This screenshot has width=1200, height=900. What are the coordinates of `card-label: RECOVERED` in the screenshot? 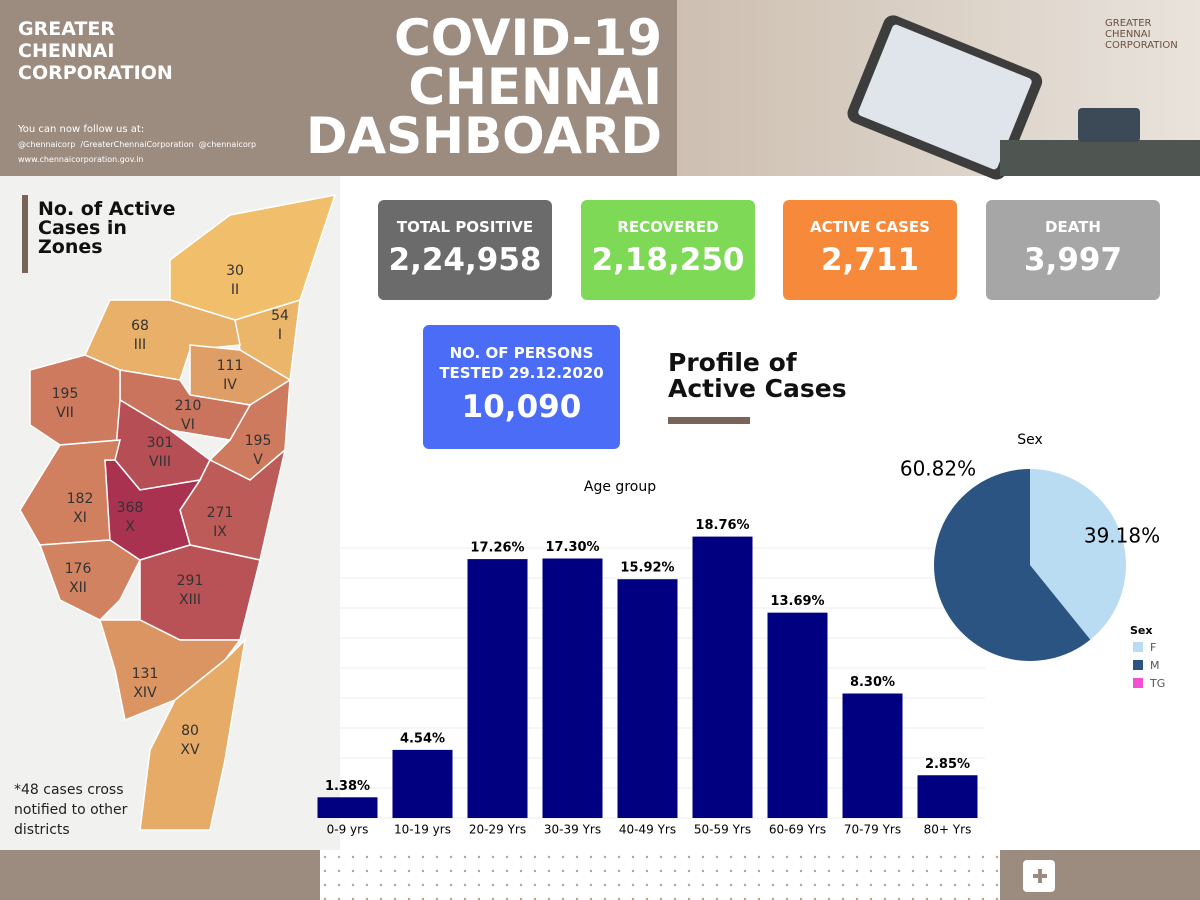 It's located at (668, 227).